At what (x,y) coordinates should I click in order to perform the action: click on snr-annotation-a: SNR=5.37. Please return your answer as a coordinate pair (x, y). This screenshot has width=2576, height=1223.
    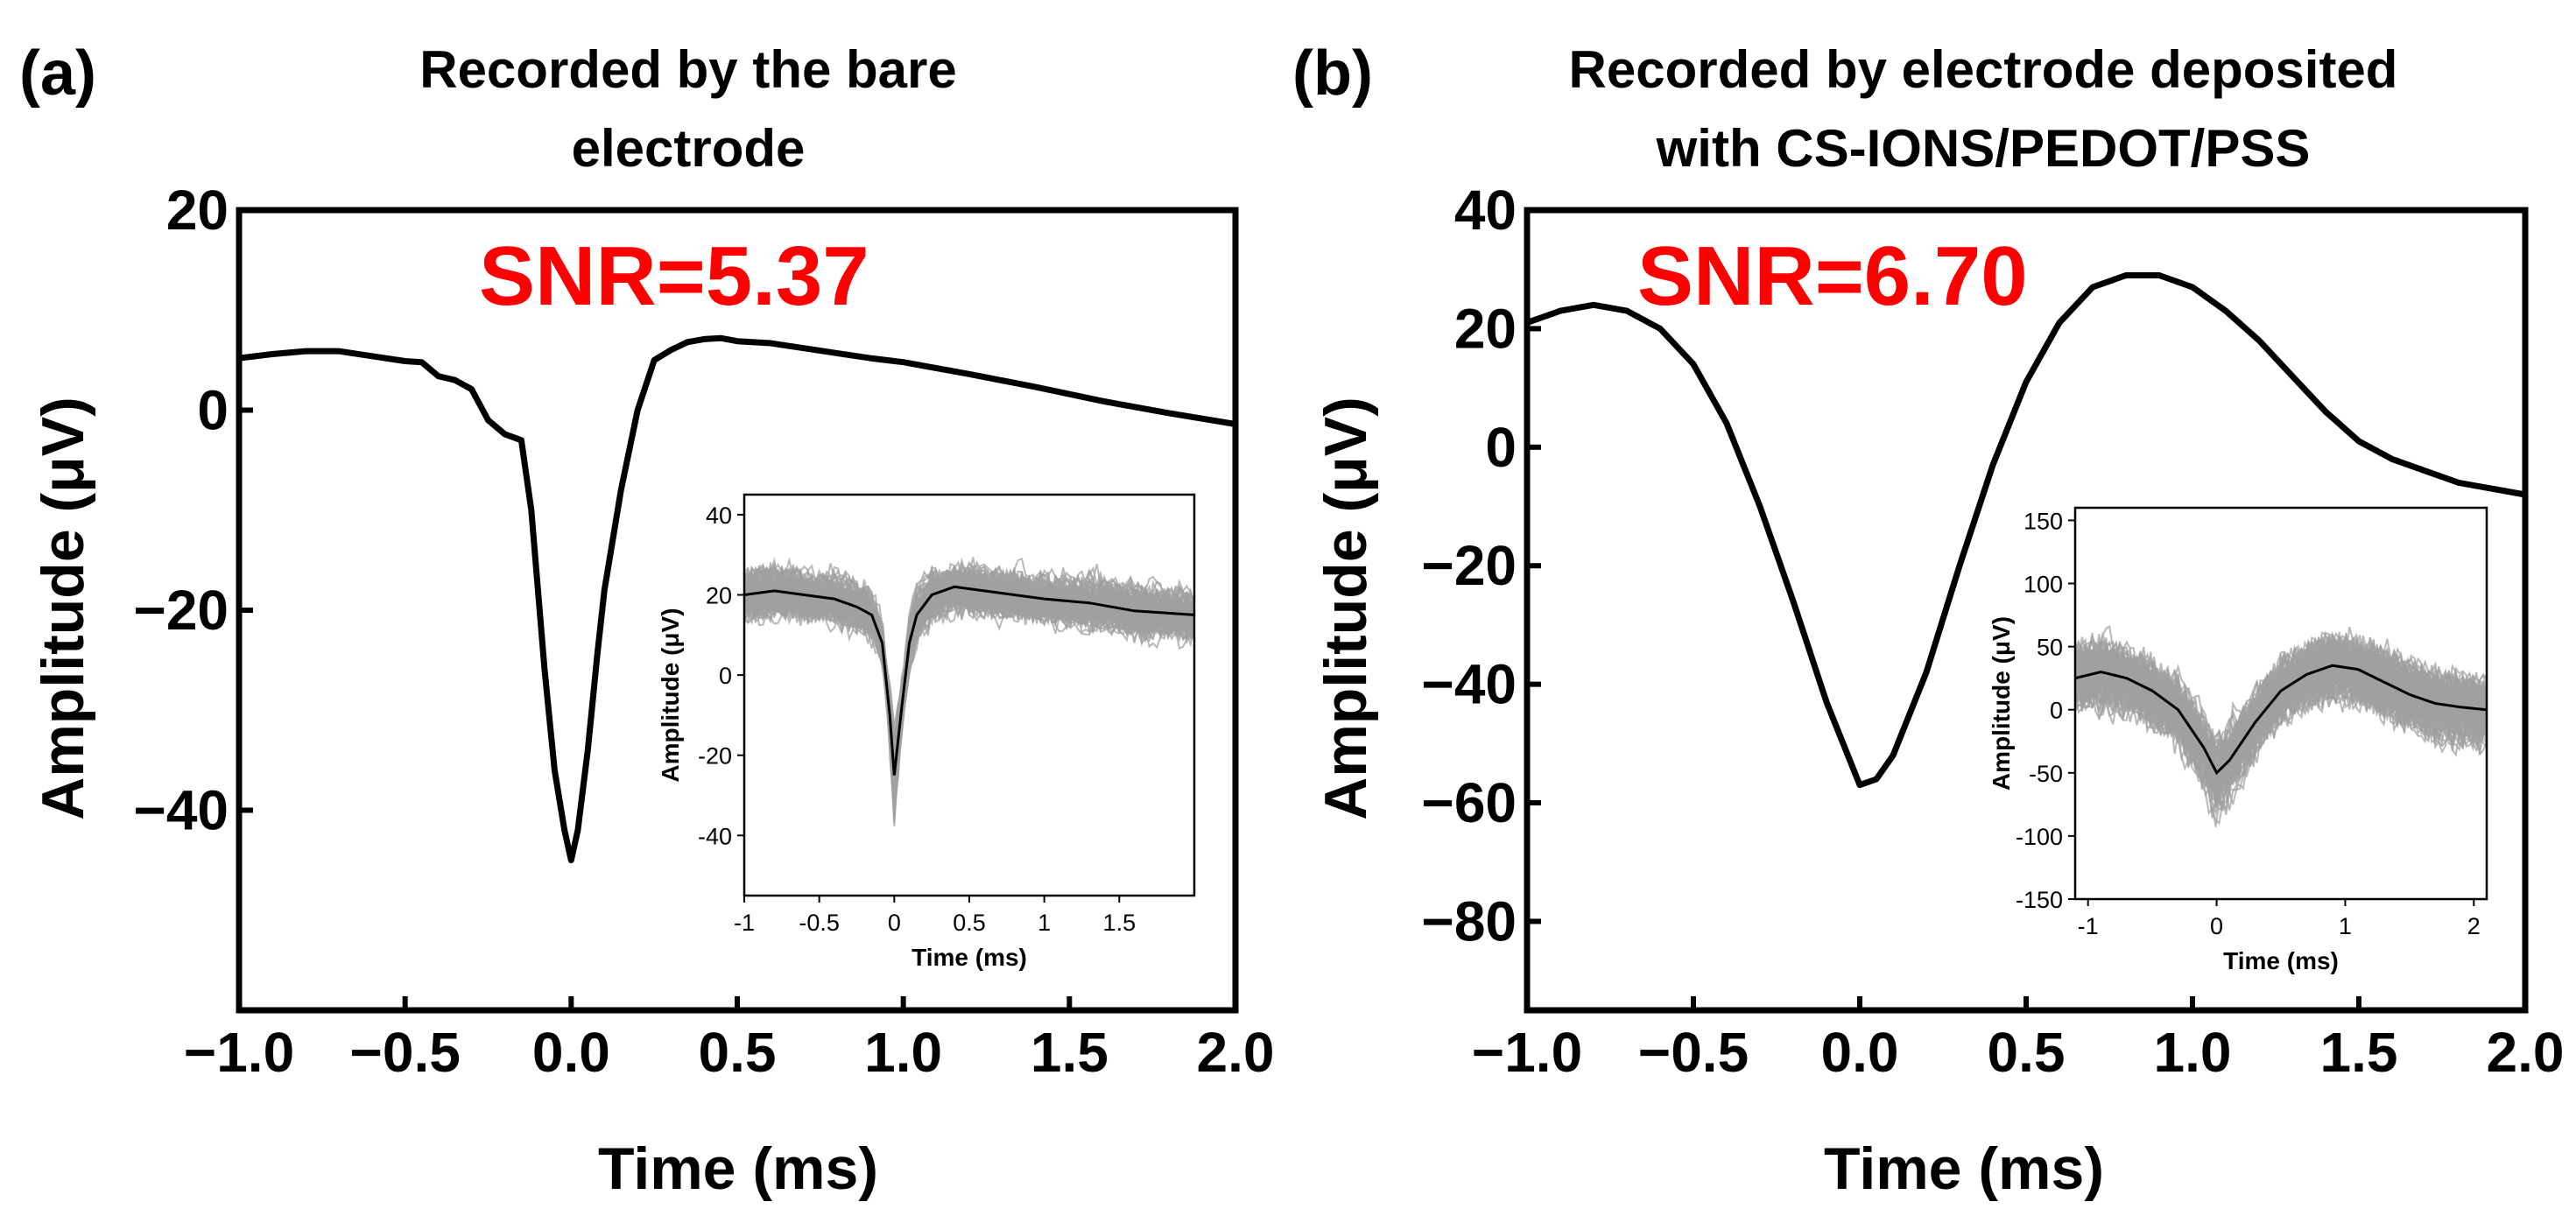
    Looking at the image, I should click on (674, 276).